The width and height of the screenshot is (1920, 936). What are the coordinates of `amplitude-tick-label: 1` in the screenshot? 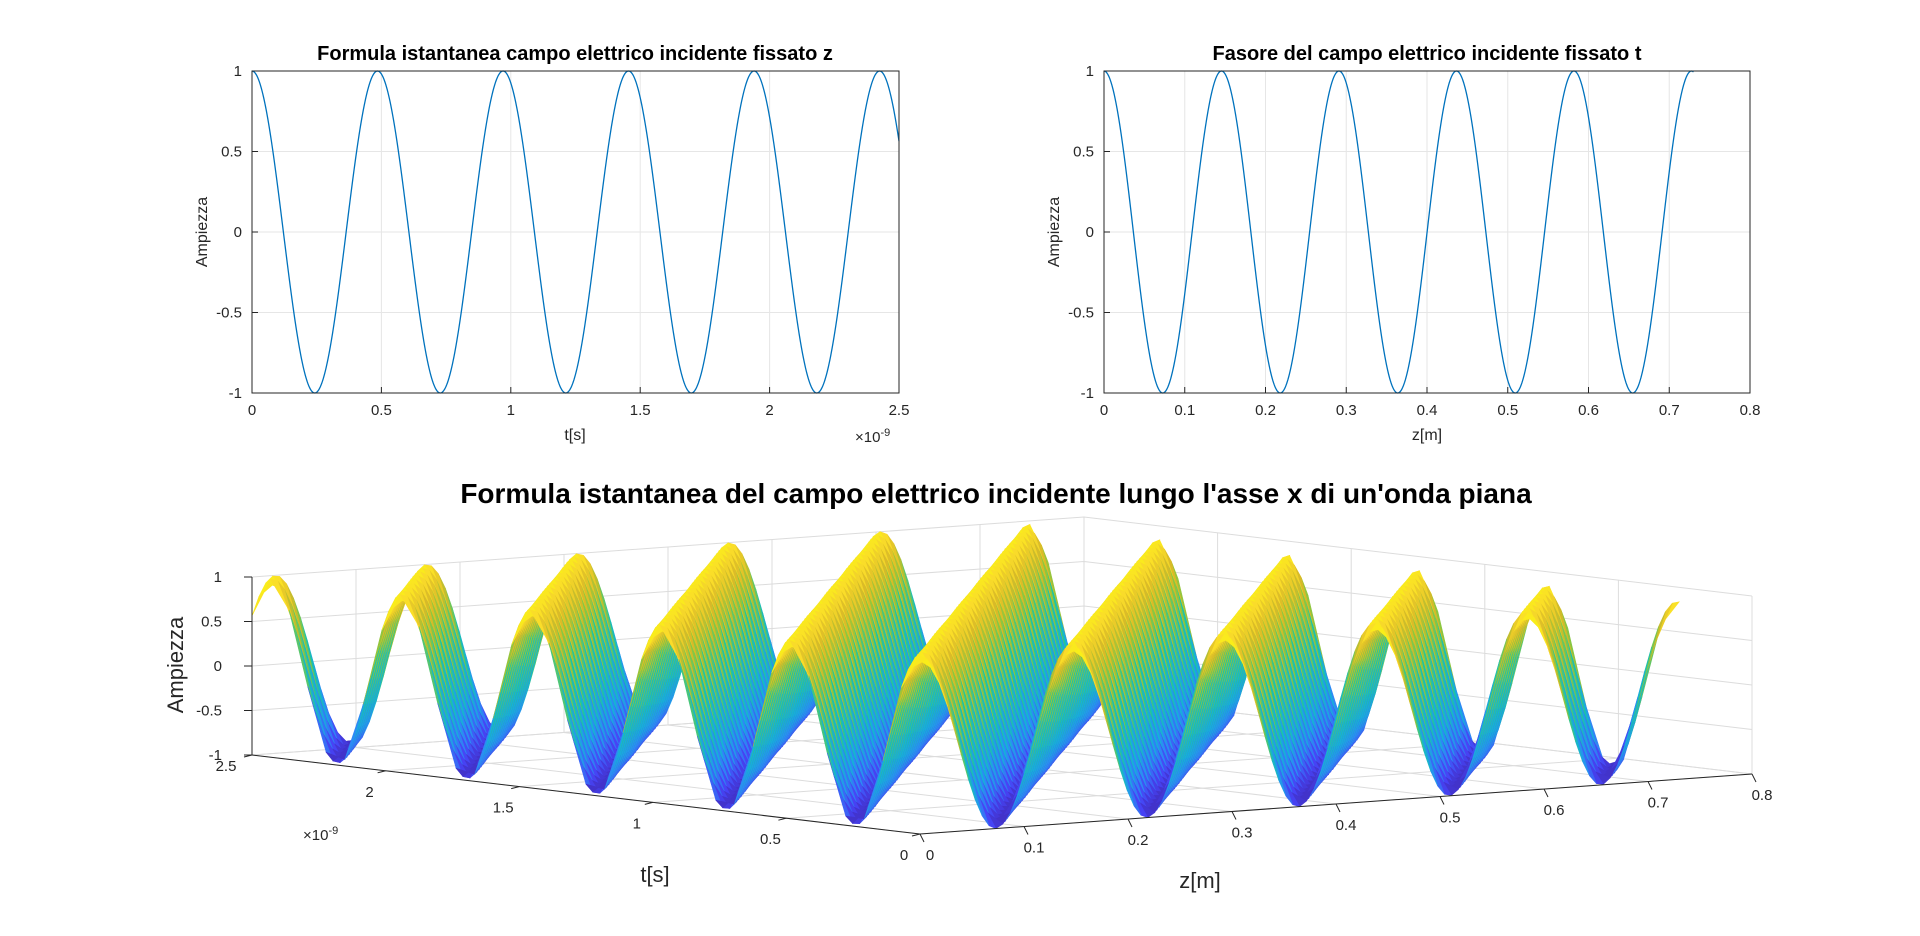 It's located at (218, 577).